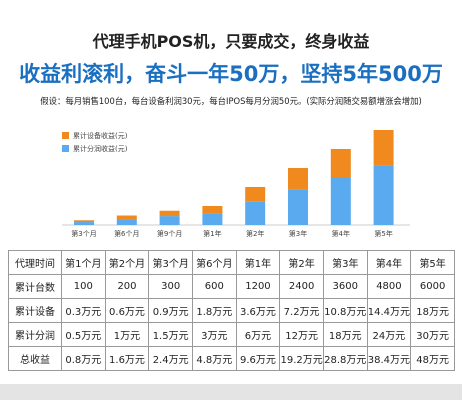  What do you see at coordinates (214, 310) in the screenshot?
I see `table-cell: 1.8万元` at bounding box center [214, 310].